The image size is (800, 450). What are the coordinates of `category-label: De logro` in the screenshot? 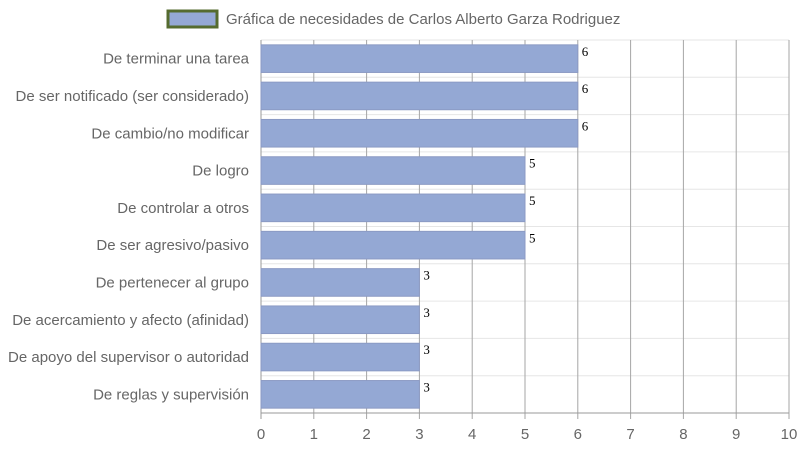 It's located at (220, 171).